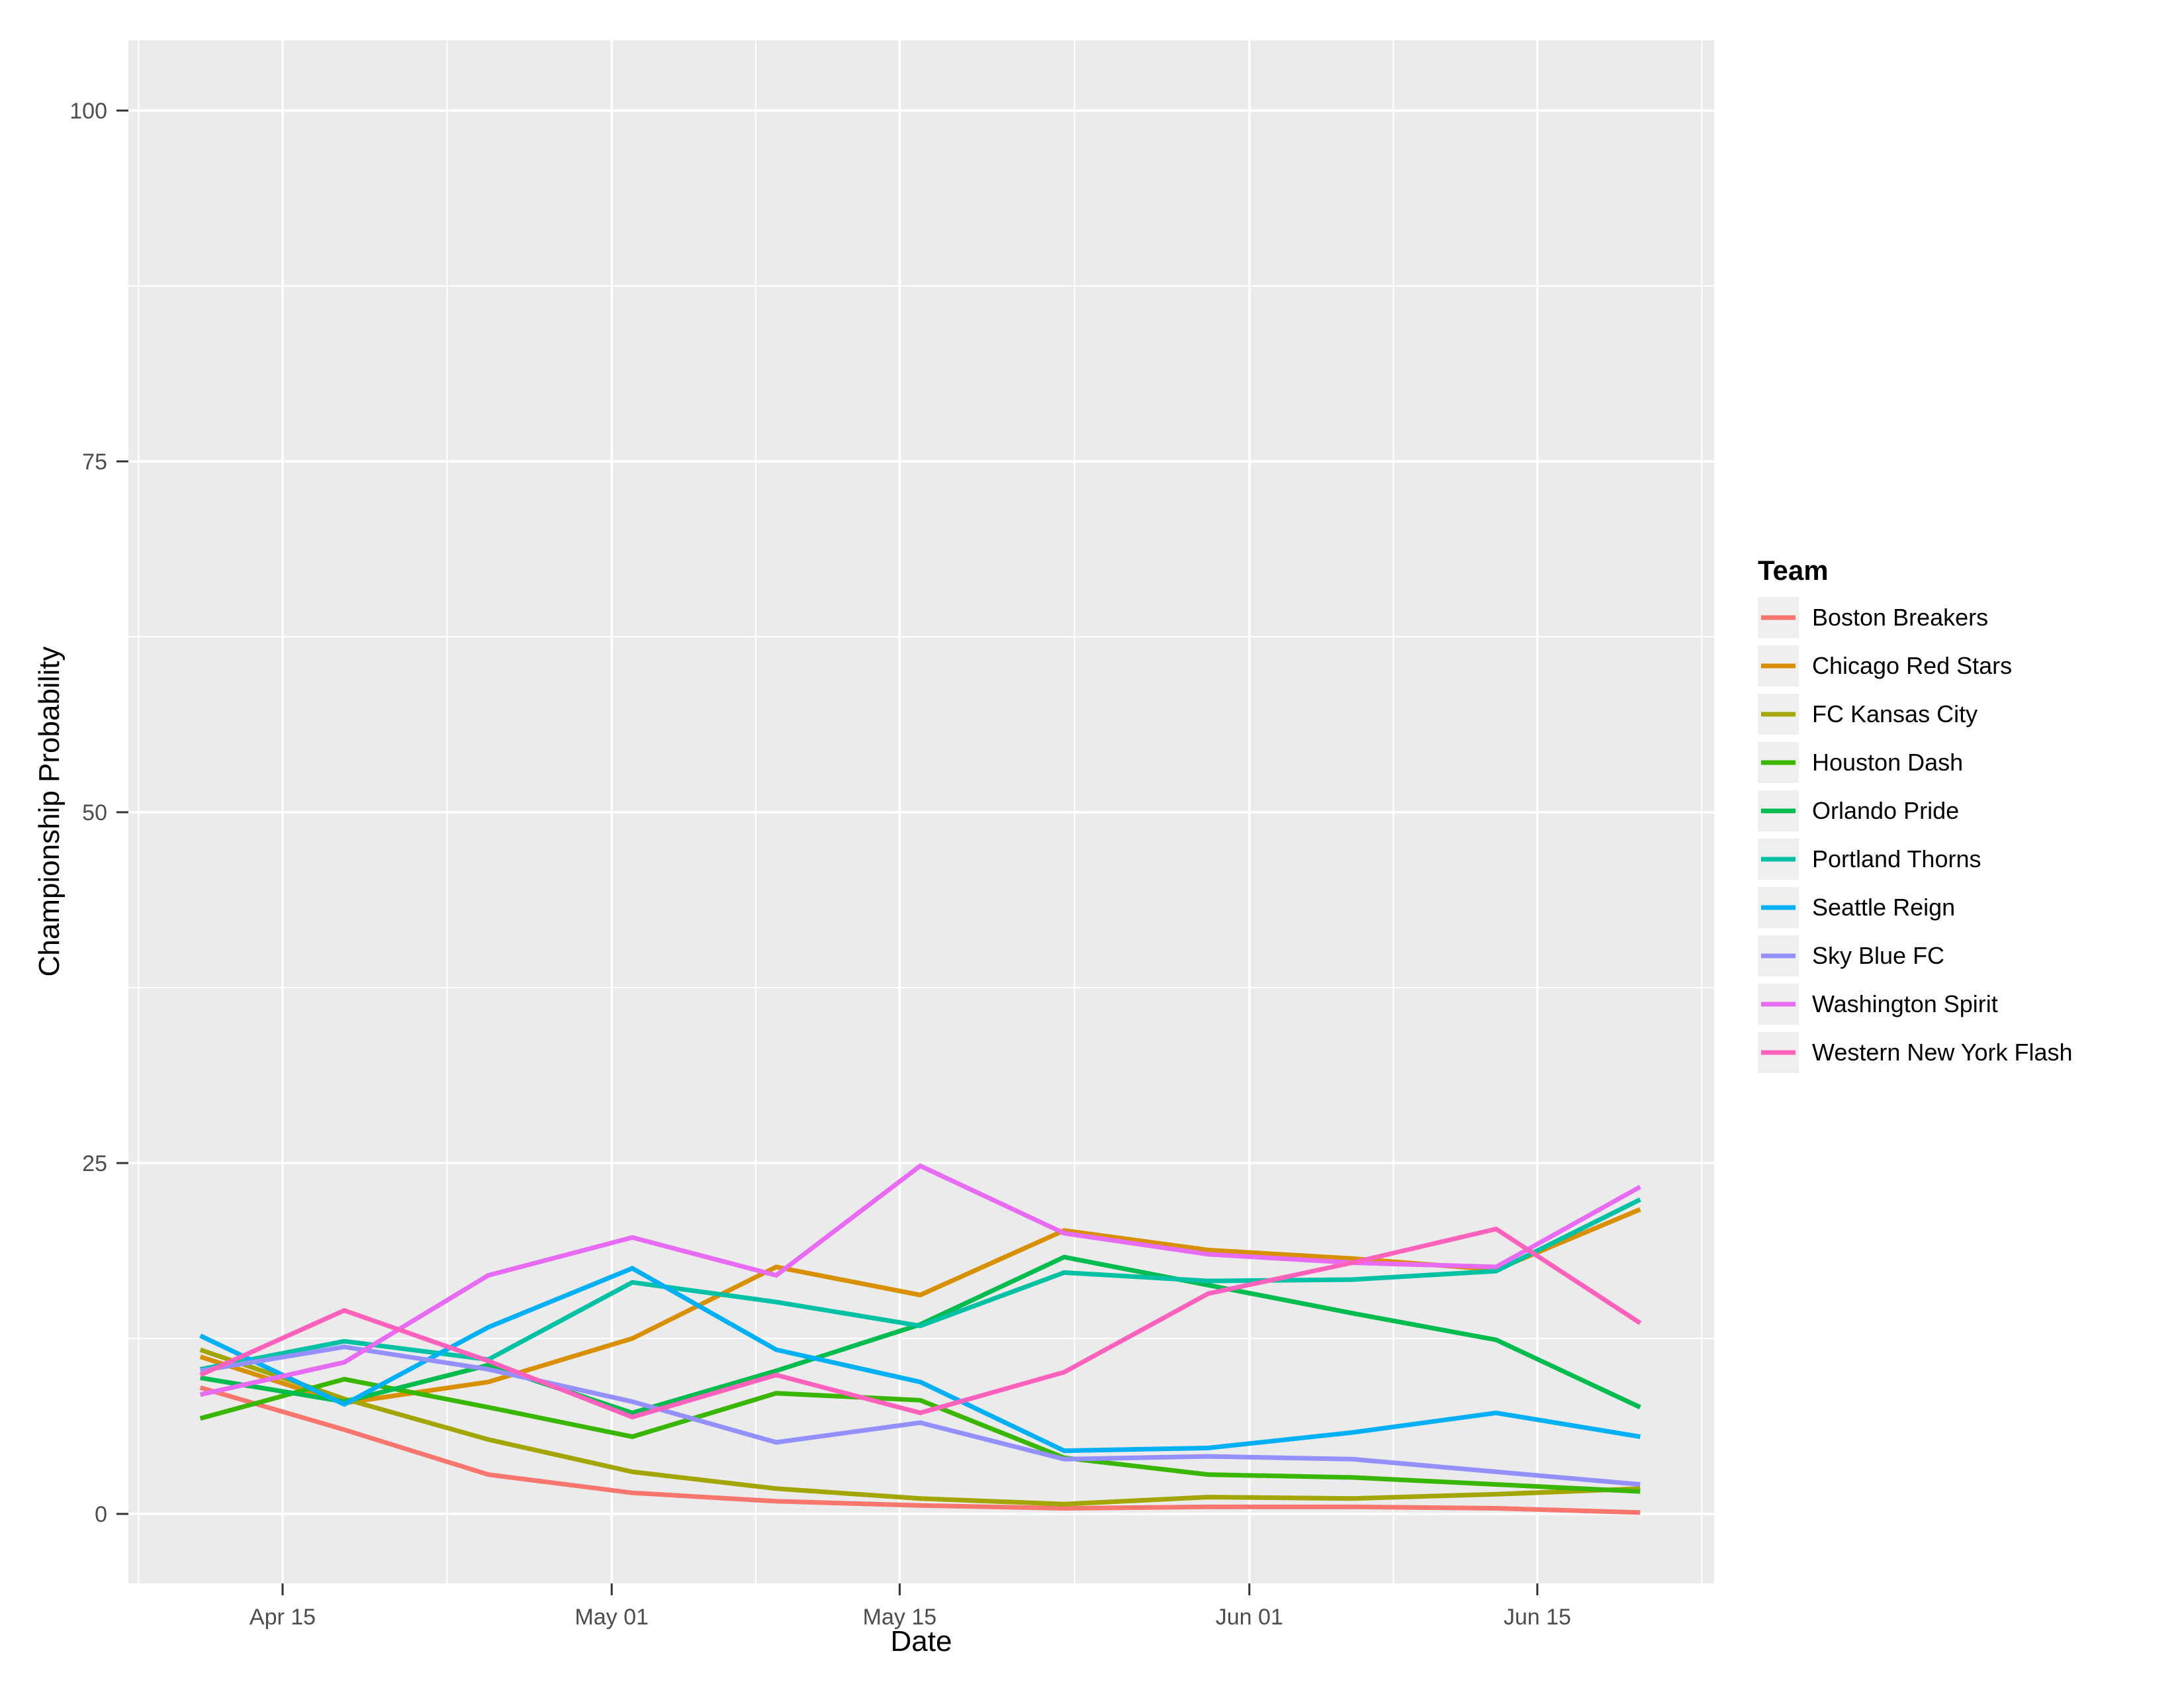  Describe the element at coordinates (1884, 907) in the screenshot. I see `legend-label: Seattle Reign` at that location.